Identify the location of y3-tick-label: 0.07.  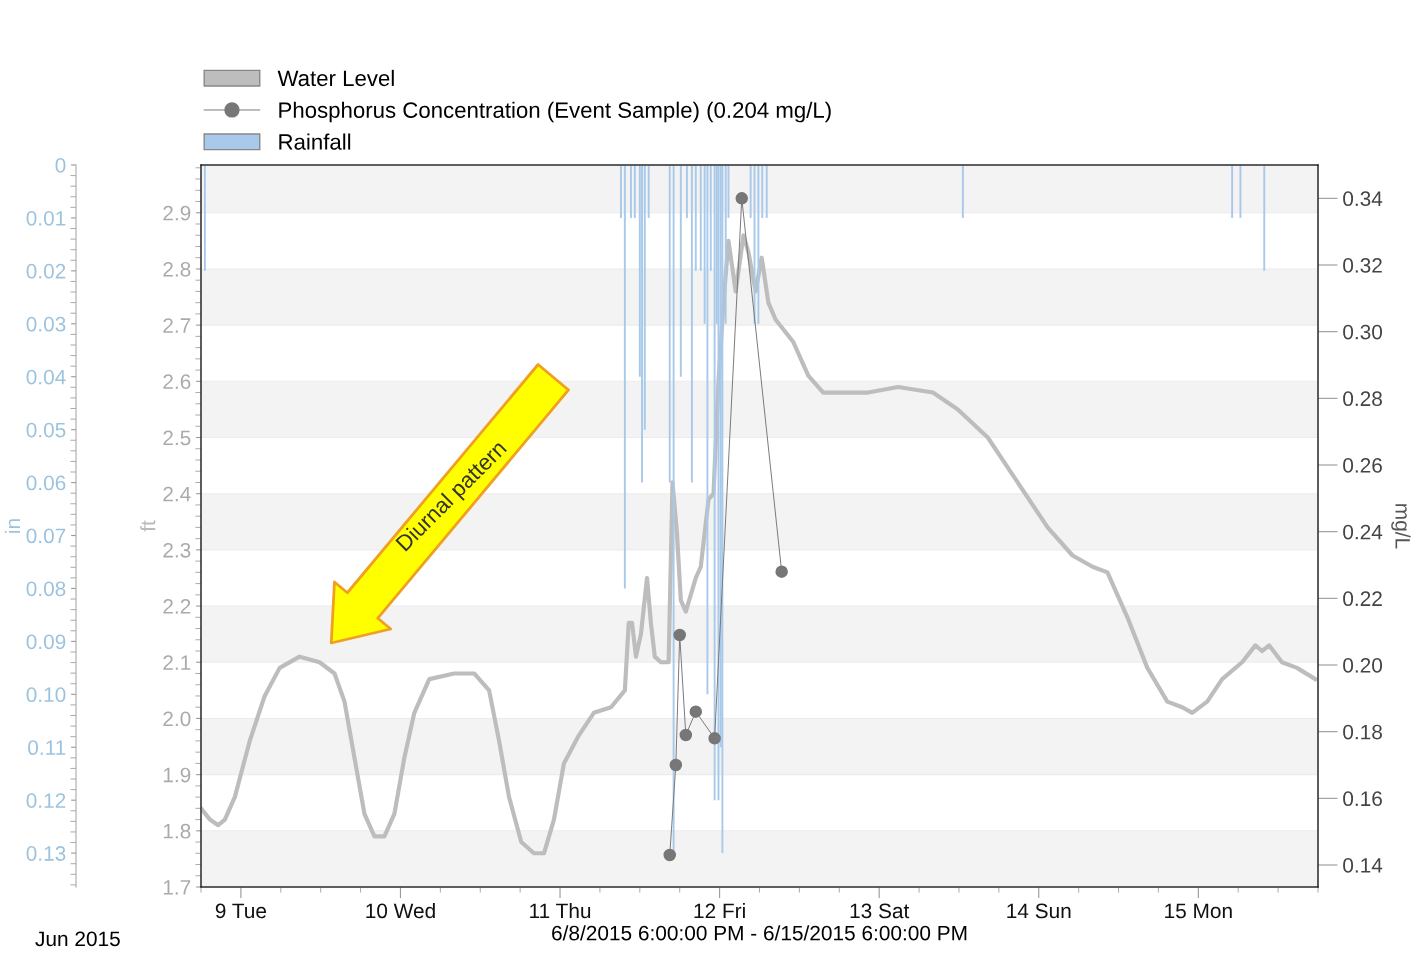
(46, 536).